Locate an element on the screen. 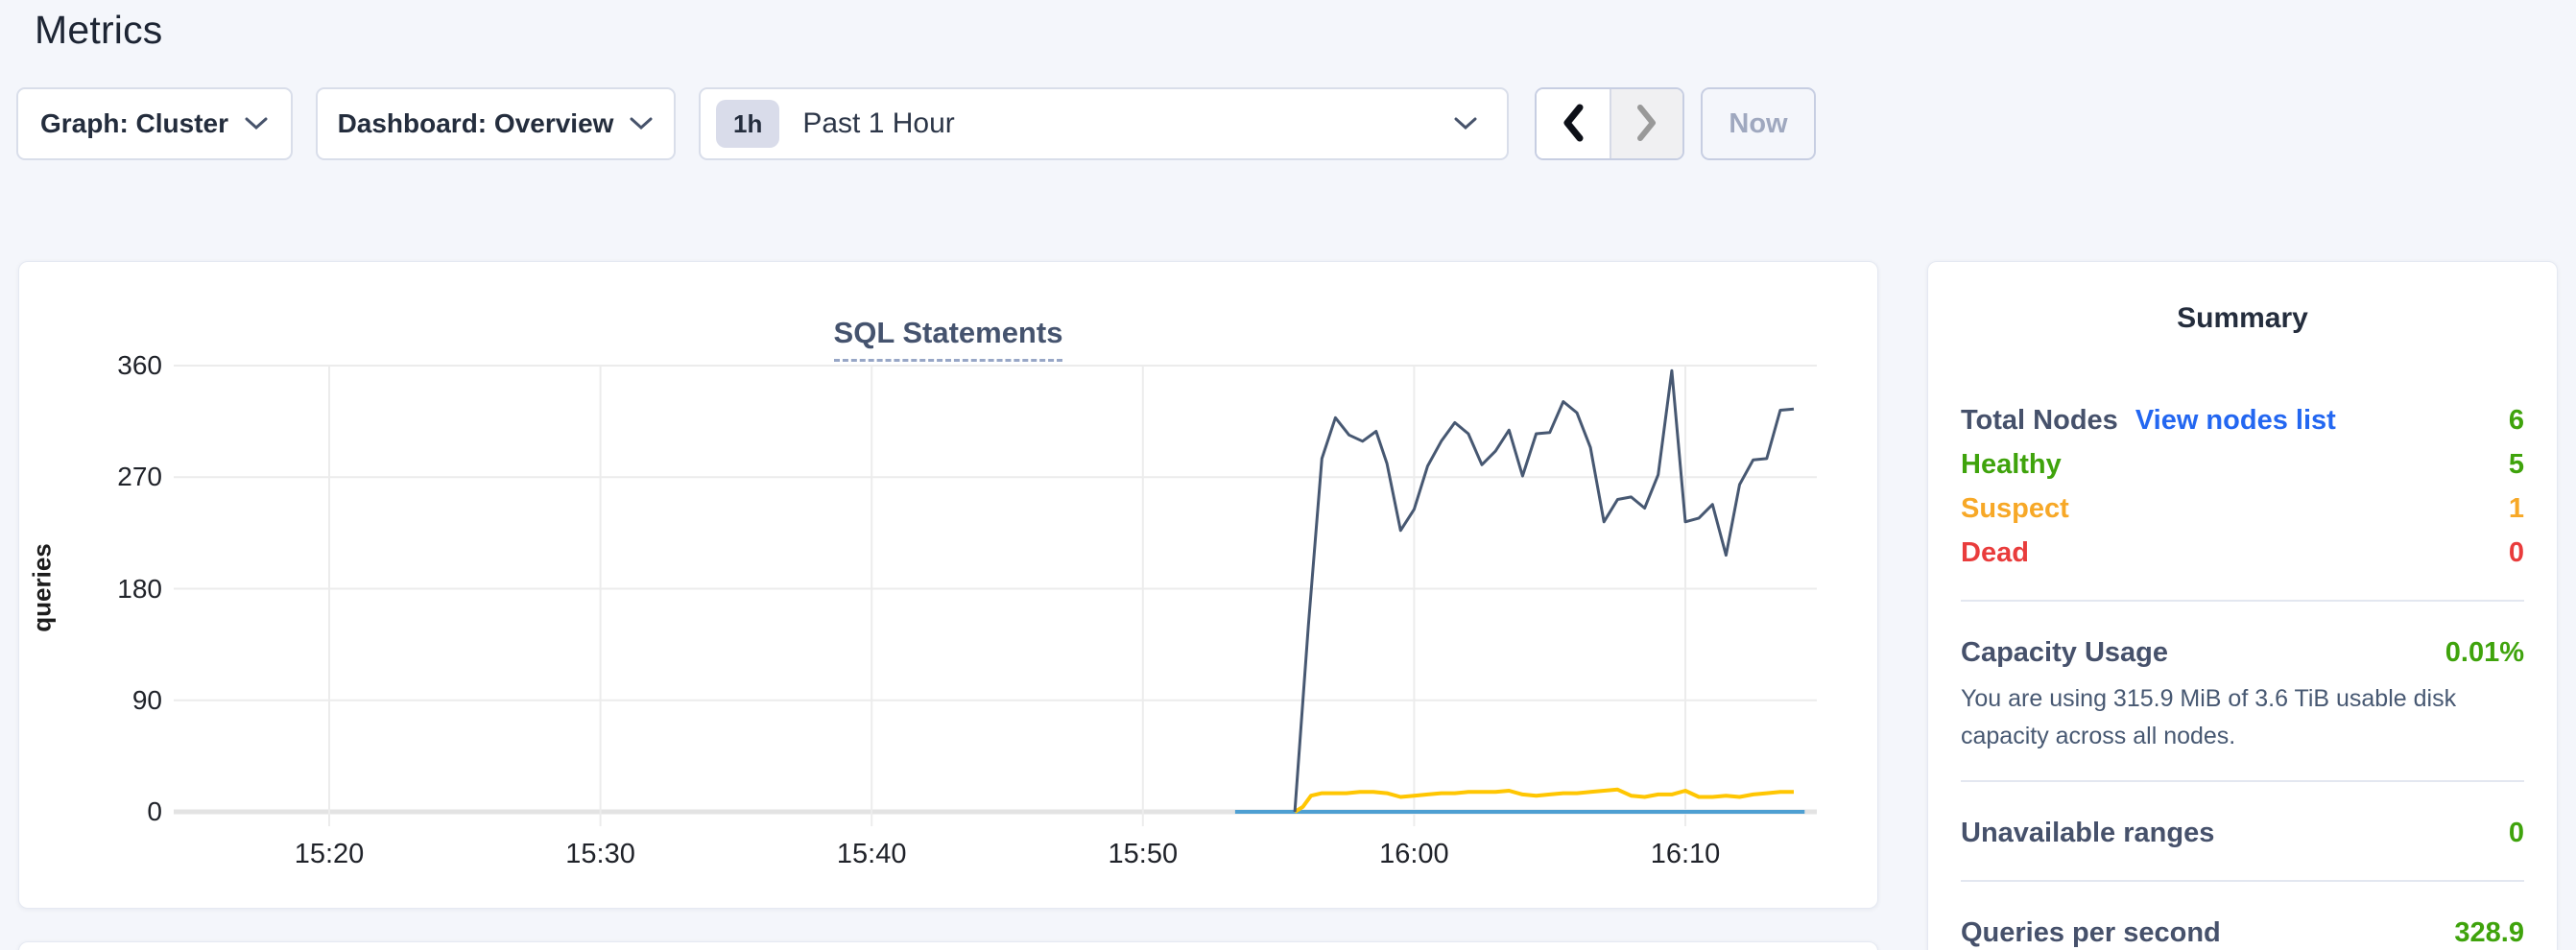 The image size is (2576, 950). total-nodes-label: Total Nodes is located at coordinates (2039, 420).